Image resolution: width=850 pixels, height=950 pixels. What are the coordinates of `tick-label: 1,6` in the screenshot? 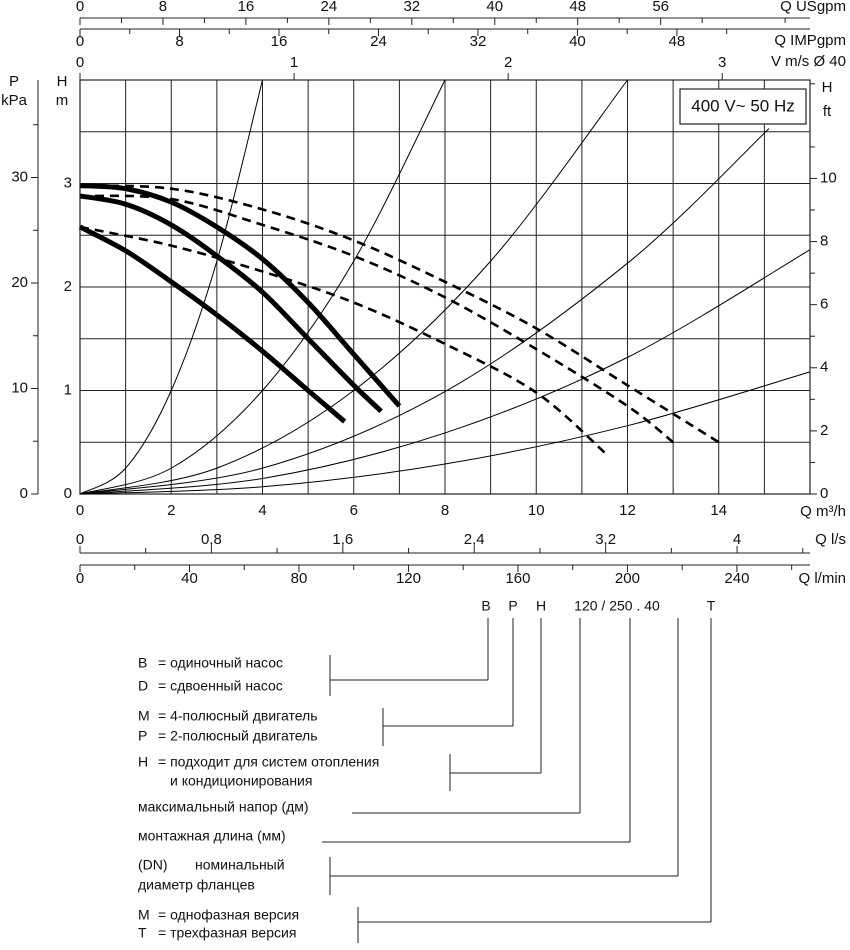 It's located at (342, 539).